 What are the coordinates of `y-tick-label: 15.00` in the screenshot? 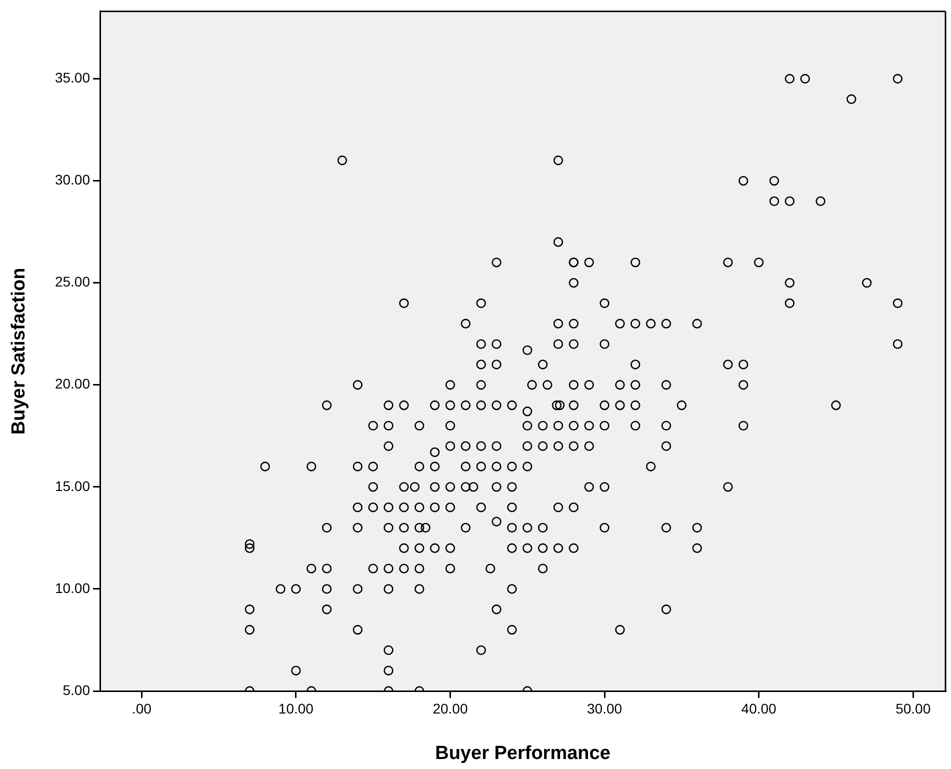 It's located at (72, 486).